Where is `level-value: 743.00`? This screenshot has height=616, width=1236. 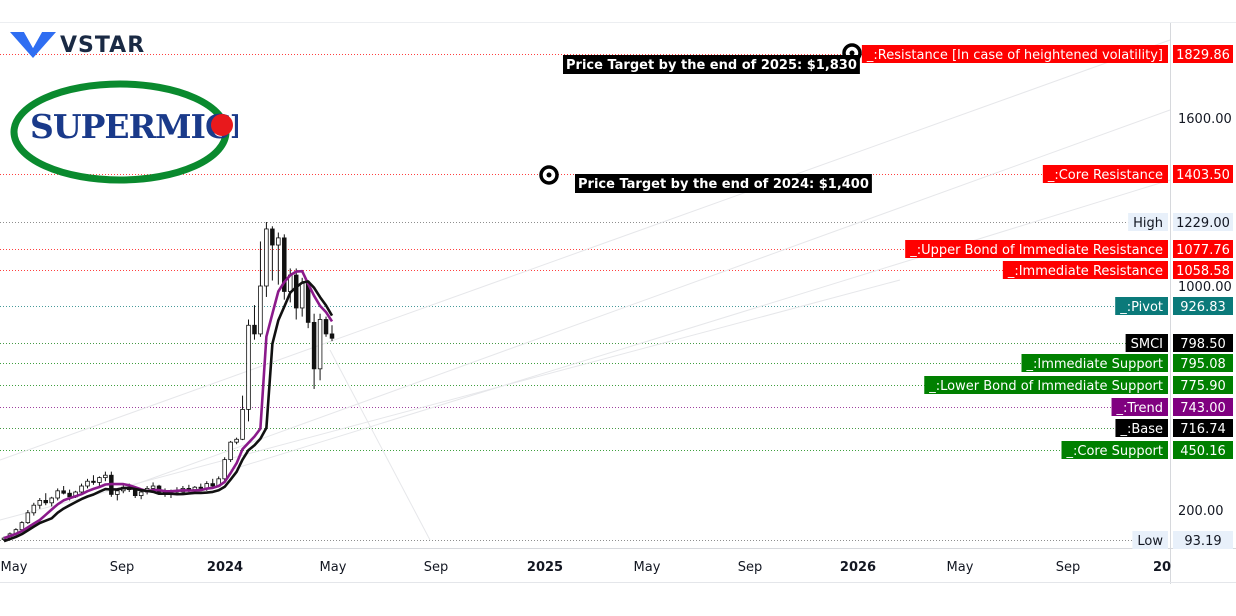 level-value: 743.00 is located at coordinates (1203, 408).